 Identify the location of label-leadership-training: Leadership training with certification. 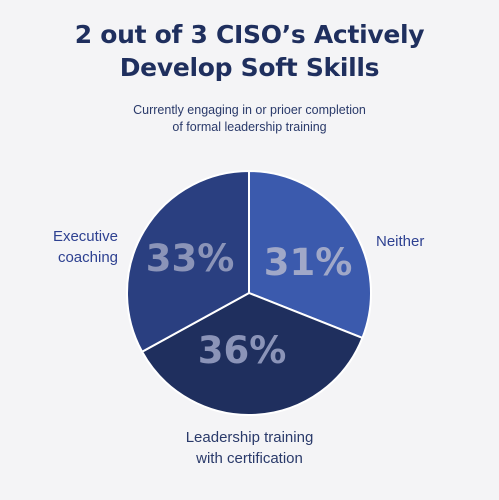
(249, 448).